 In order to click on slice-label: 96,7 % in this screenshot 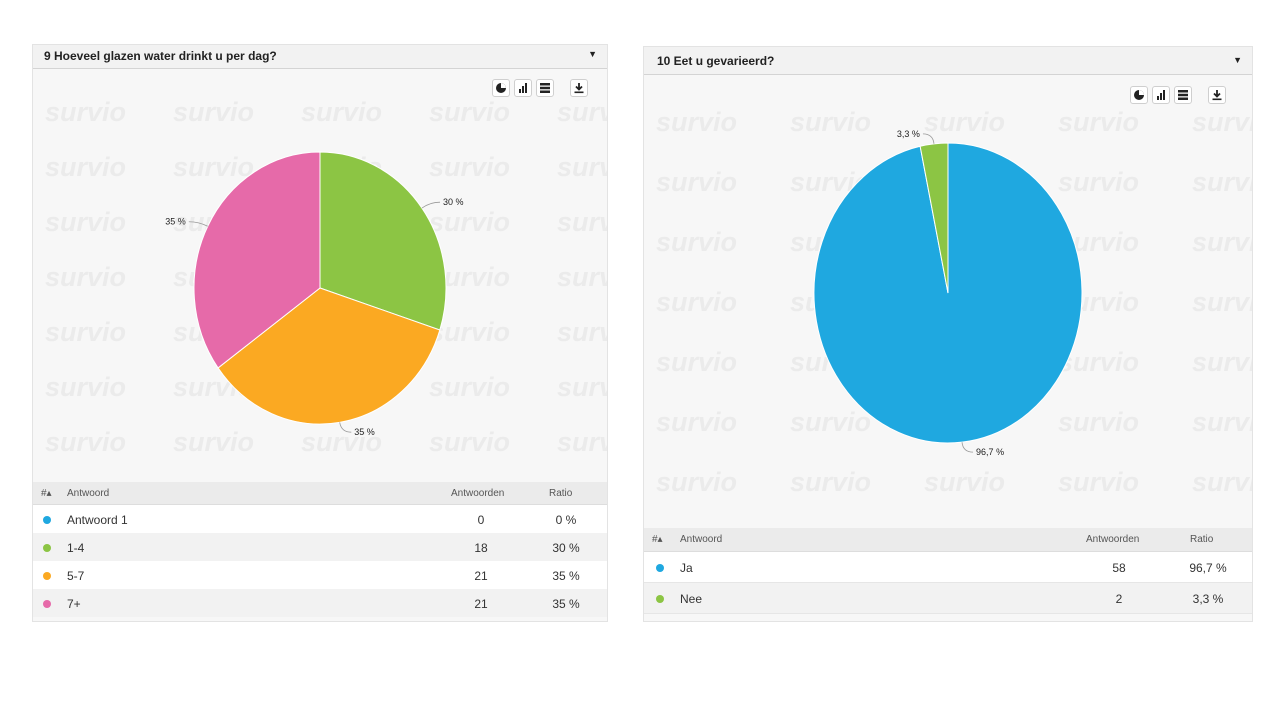, I will do `click(990, 452)`.